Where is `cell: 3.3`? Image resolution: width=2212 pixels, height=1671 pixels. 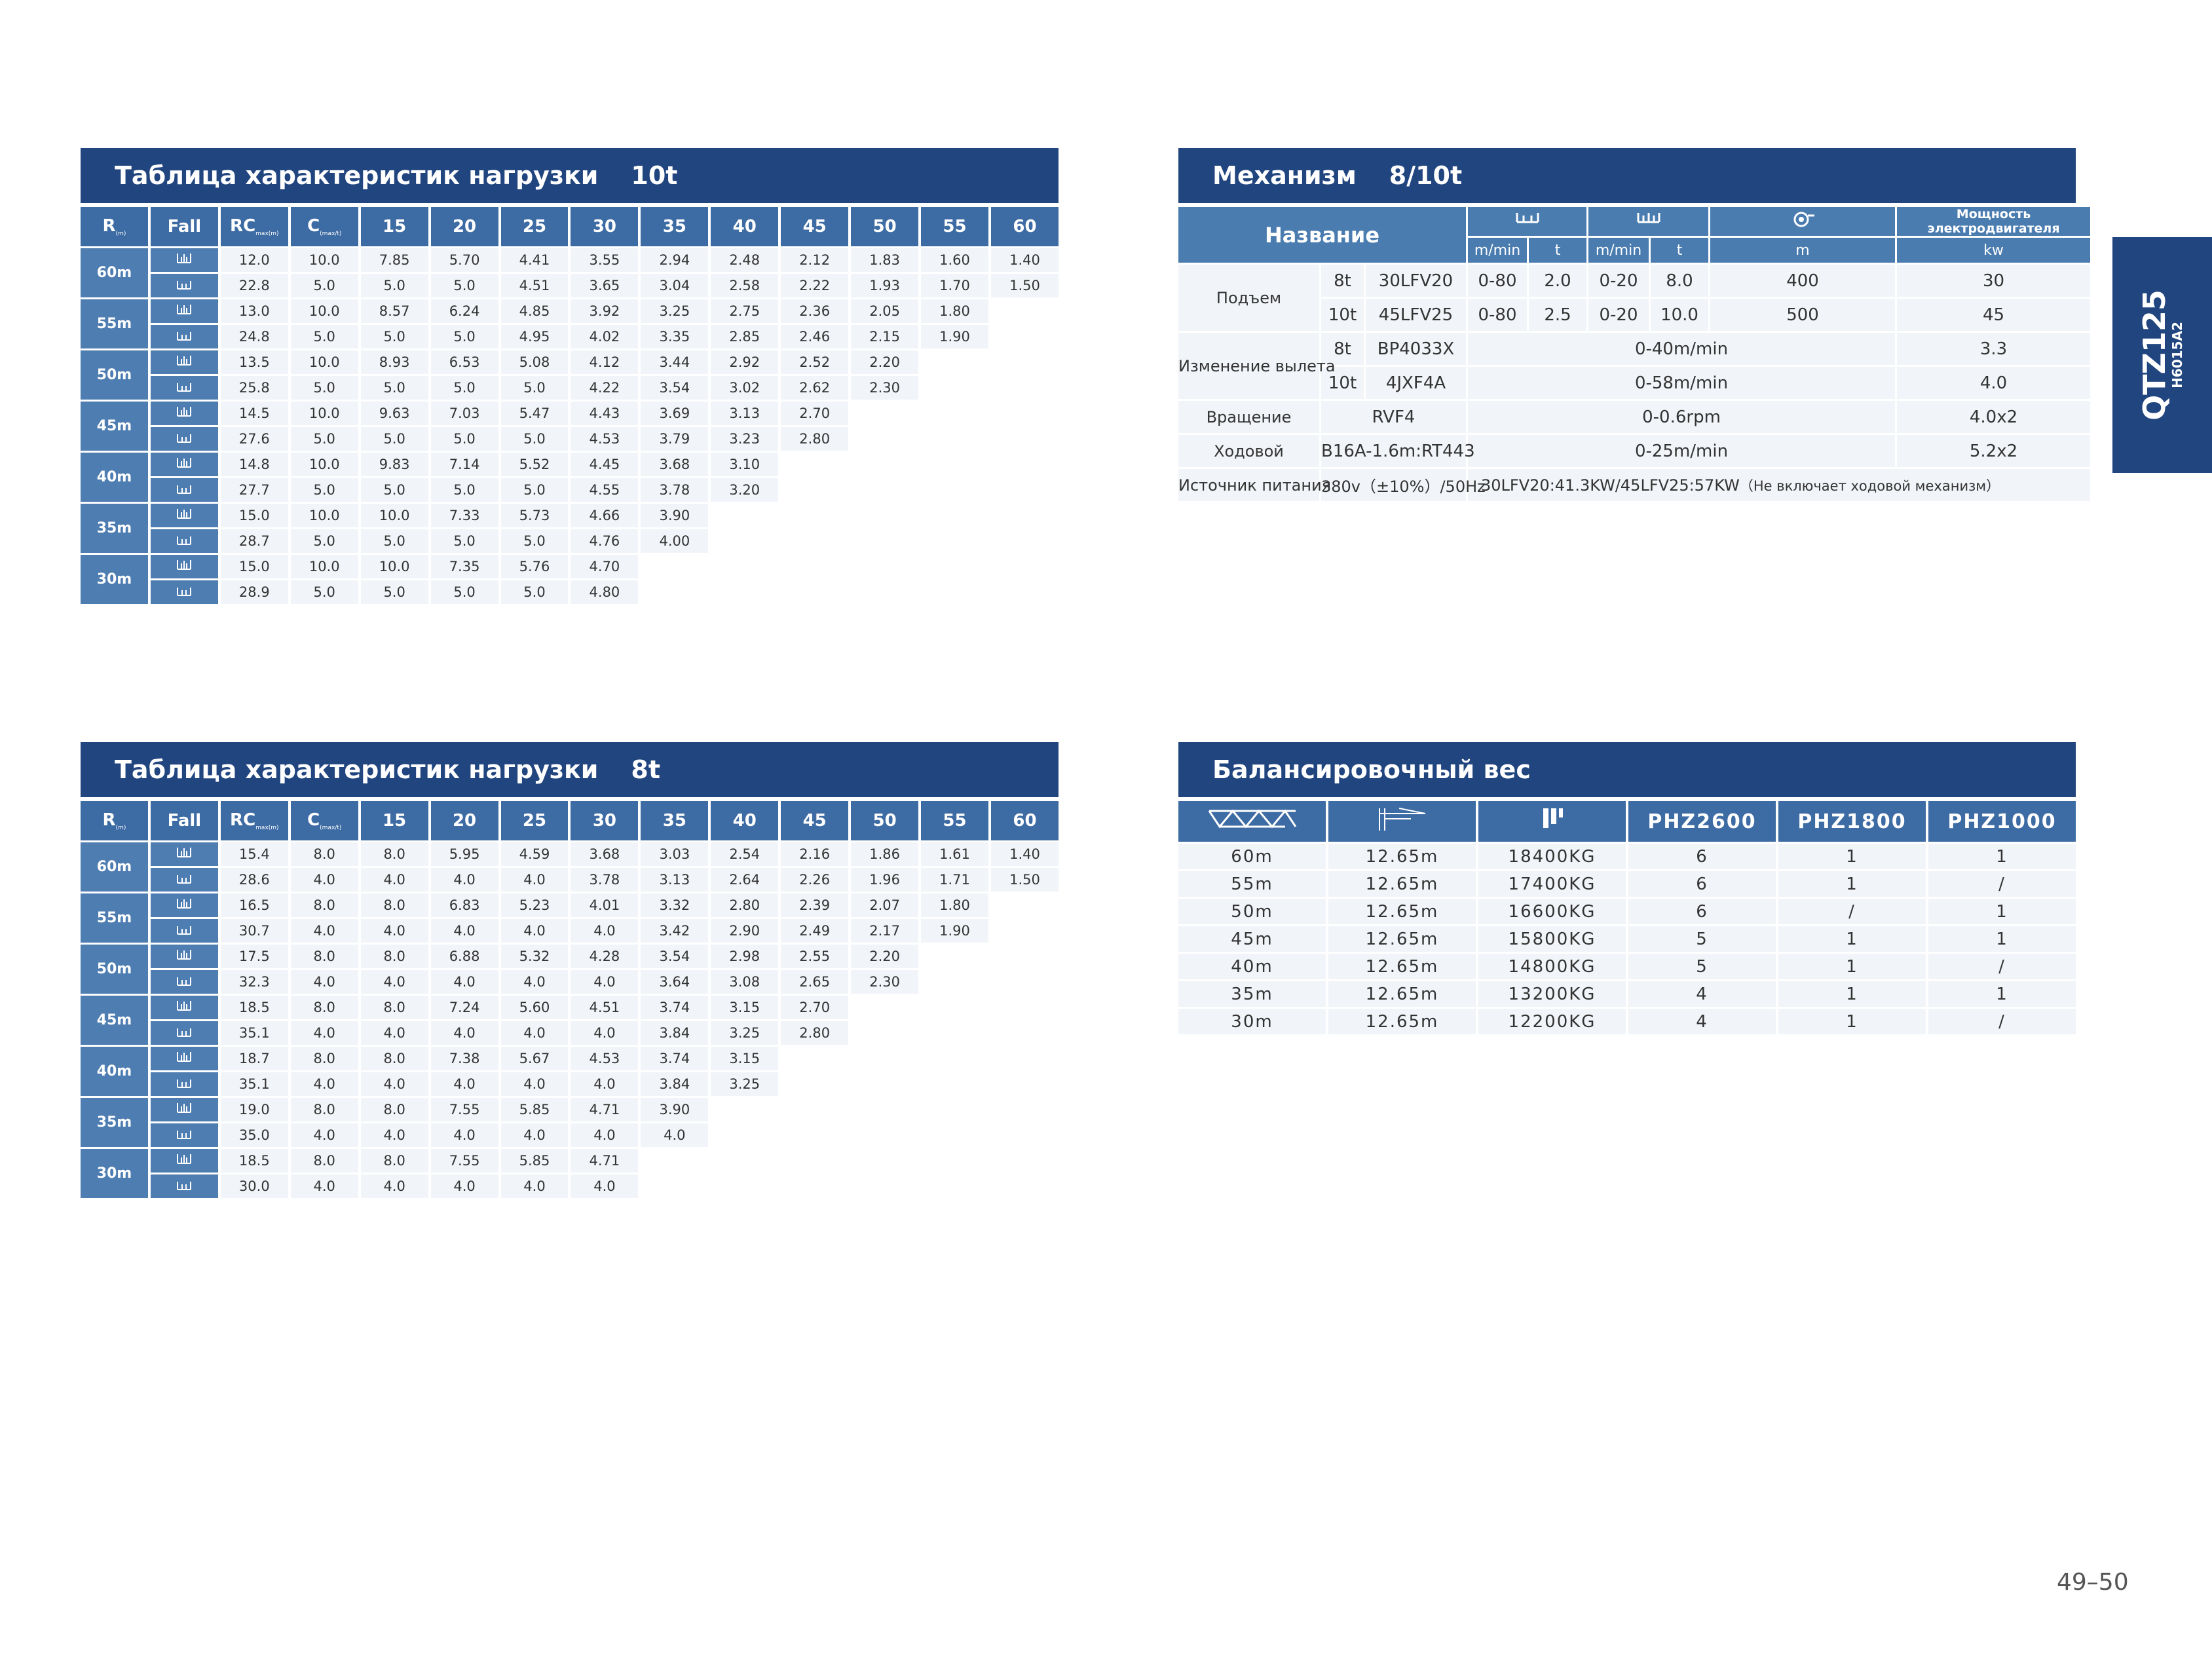 cell: 3.3 is located at coordinates (1994, 349).